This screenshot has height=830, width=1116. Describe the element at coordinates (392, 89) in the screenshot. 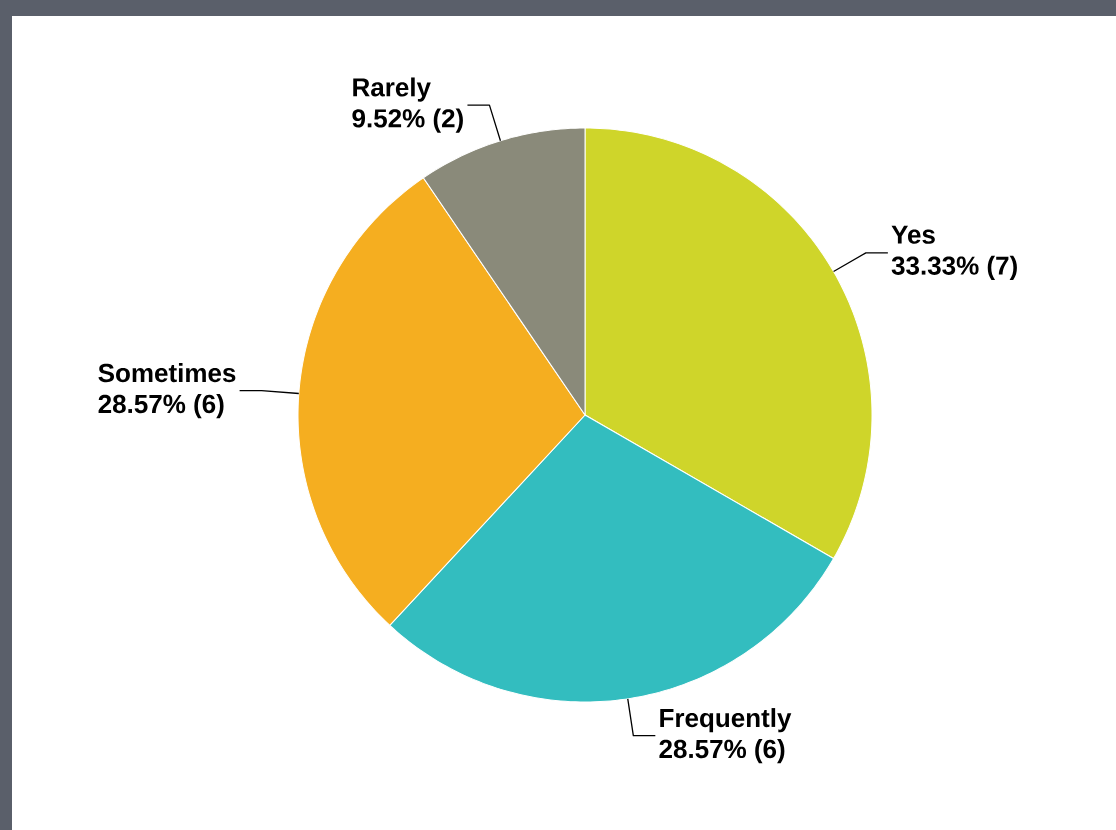

I see `slice-label: Rarely` at that location.